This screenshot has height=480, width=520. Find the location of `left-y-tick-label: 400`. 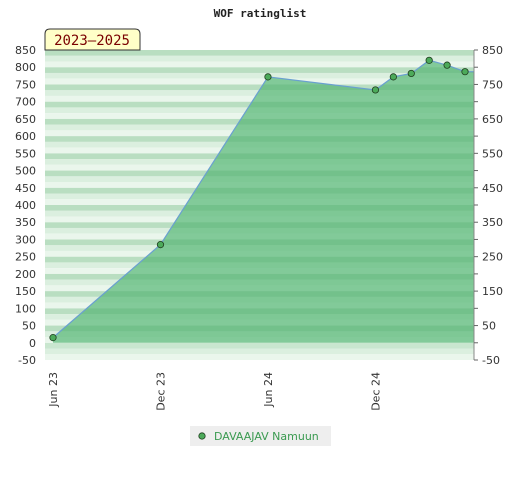

left-y-tick-label: 400 is located at coordinates (25, 205).